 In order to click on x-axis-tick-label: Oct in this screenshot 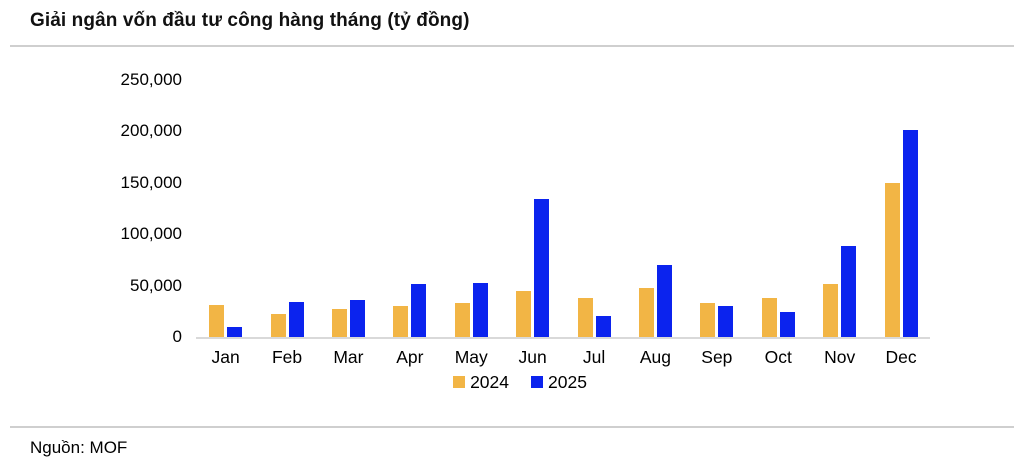, I will do `click(778, 357)`.